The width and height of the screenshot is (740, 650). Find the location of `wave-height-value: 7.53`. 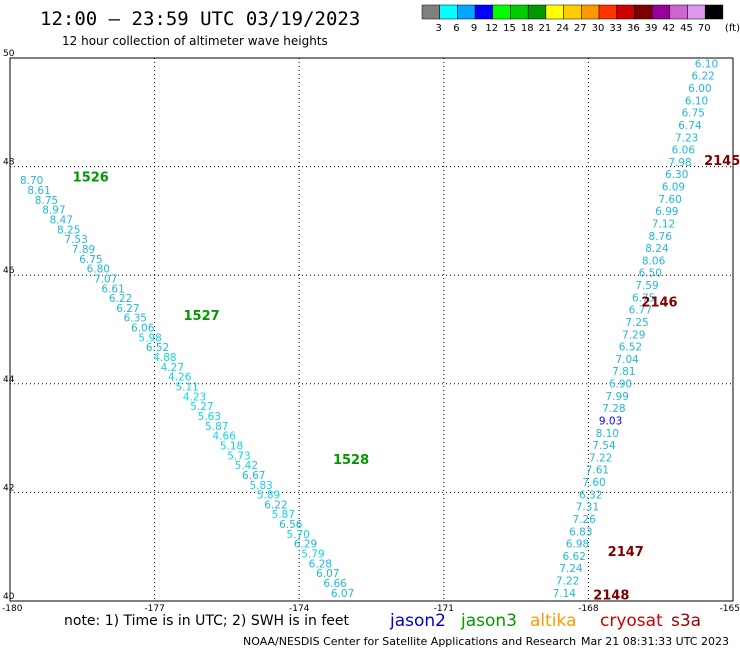

wave-height-value: 7.53 is located at coordinates (75, 240).